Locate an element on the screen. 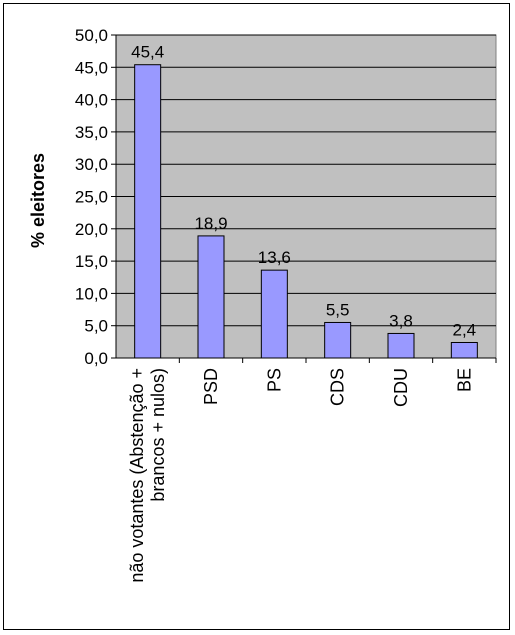  x-tick-label: CDU is located at coordinates (401, 387).